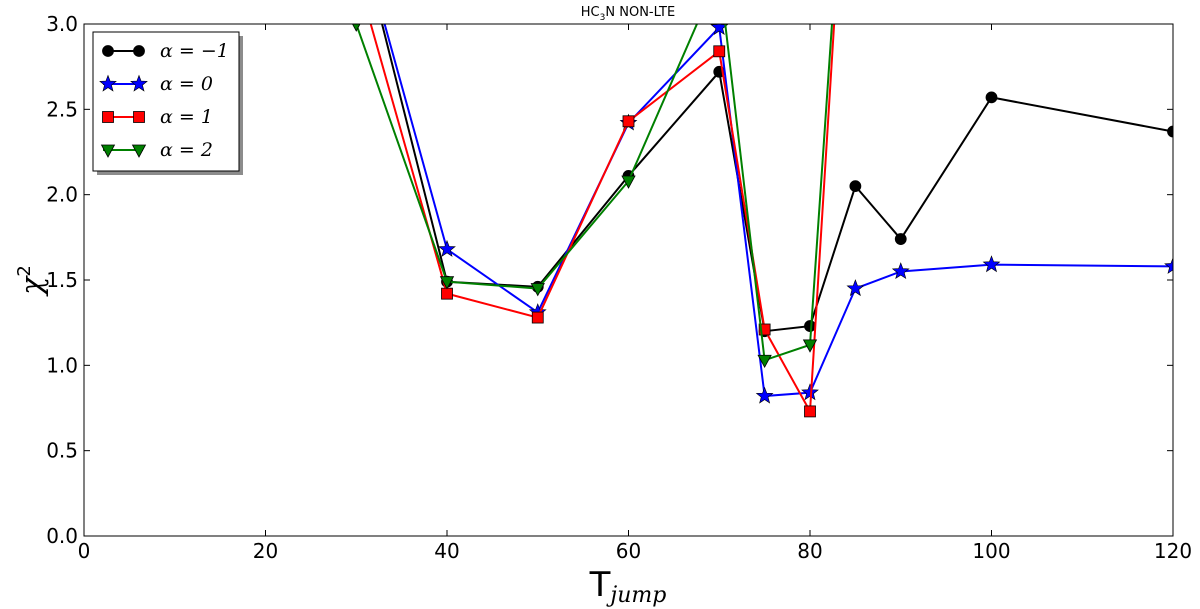 Image resolution: width=1200 pixels, height=609 pixels. I want to click on y-tick-label: 2.5, so click(62, 109).